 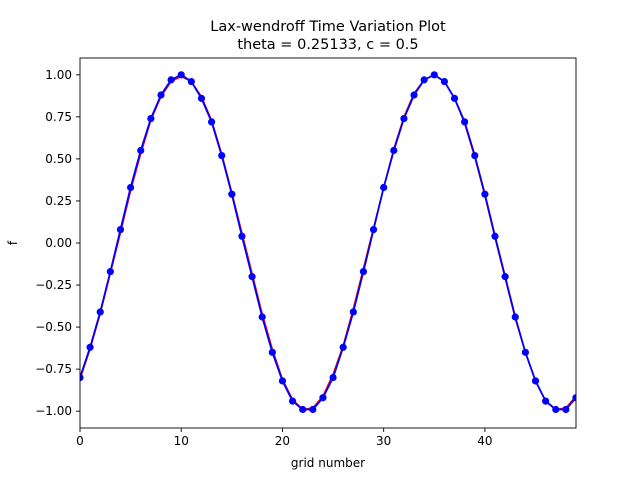 I want to click on y-axis-label: f, so click(x=13, y=242).